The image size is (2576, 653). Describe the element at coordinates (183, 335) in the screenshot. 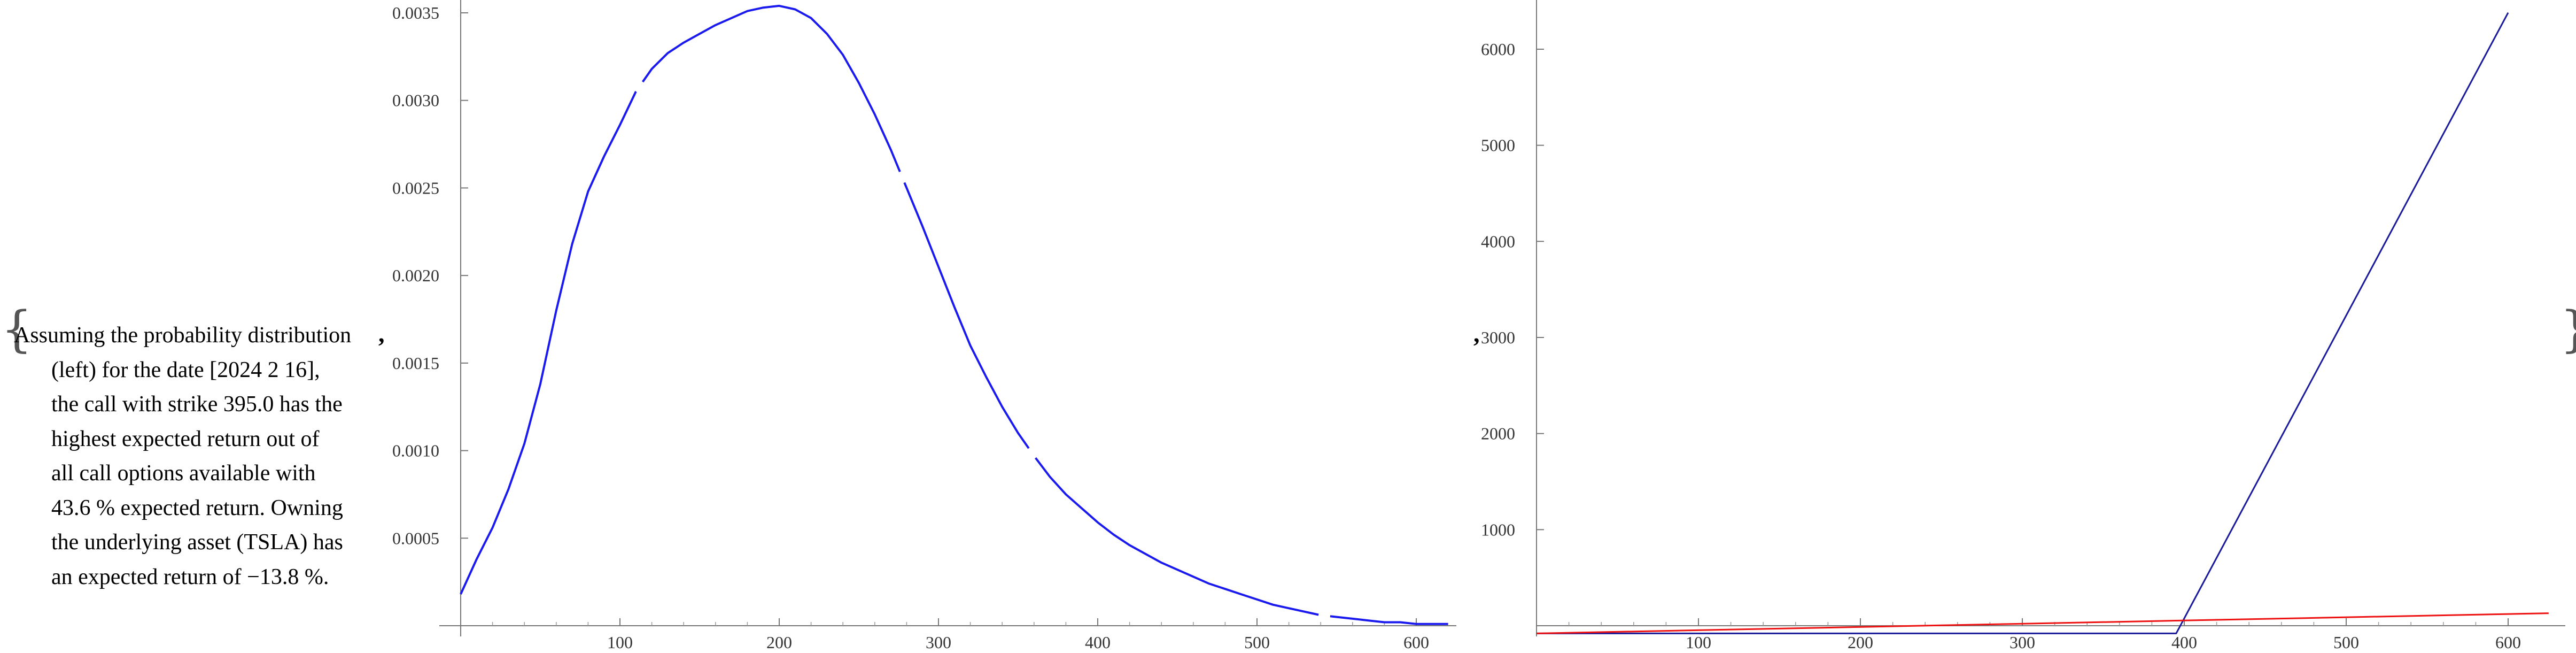

I see `caption-line: Assuming the probability distribution` at that location.